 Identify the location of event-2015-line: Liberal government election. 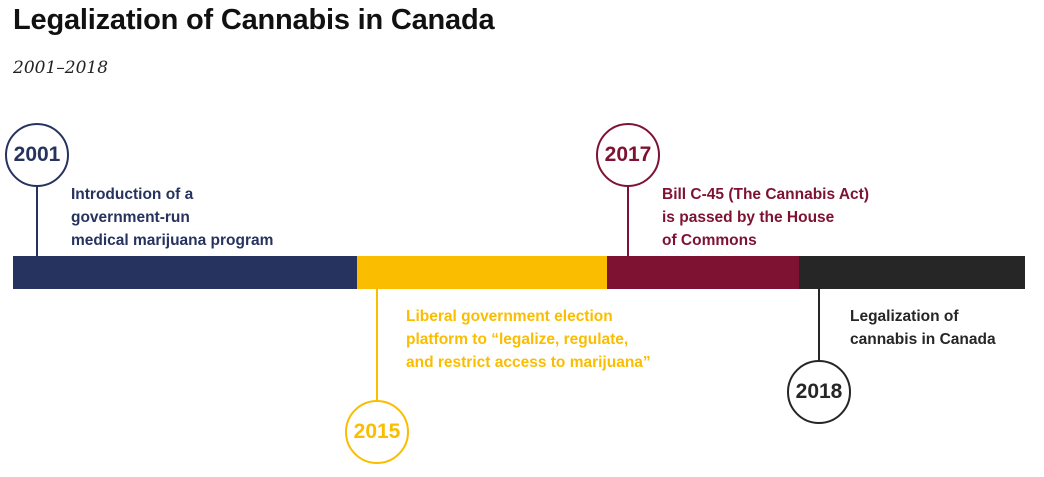
(509, 316).